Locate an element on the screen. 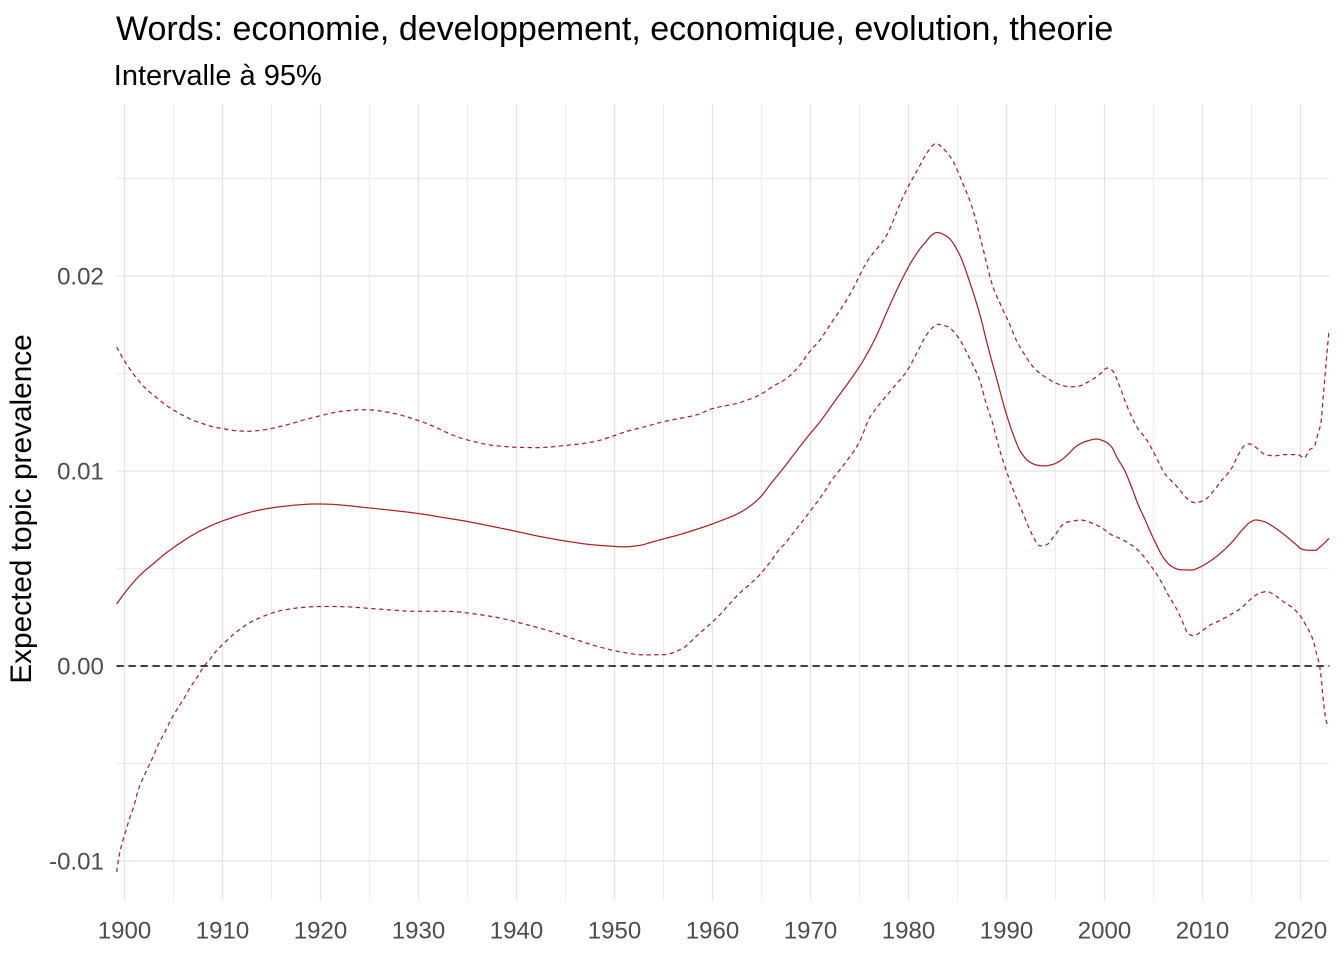  svg-text: -0.01 is located at coordinates (76, 862).